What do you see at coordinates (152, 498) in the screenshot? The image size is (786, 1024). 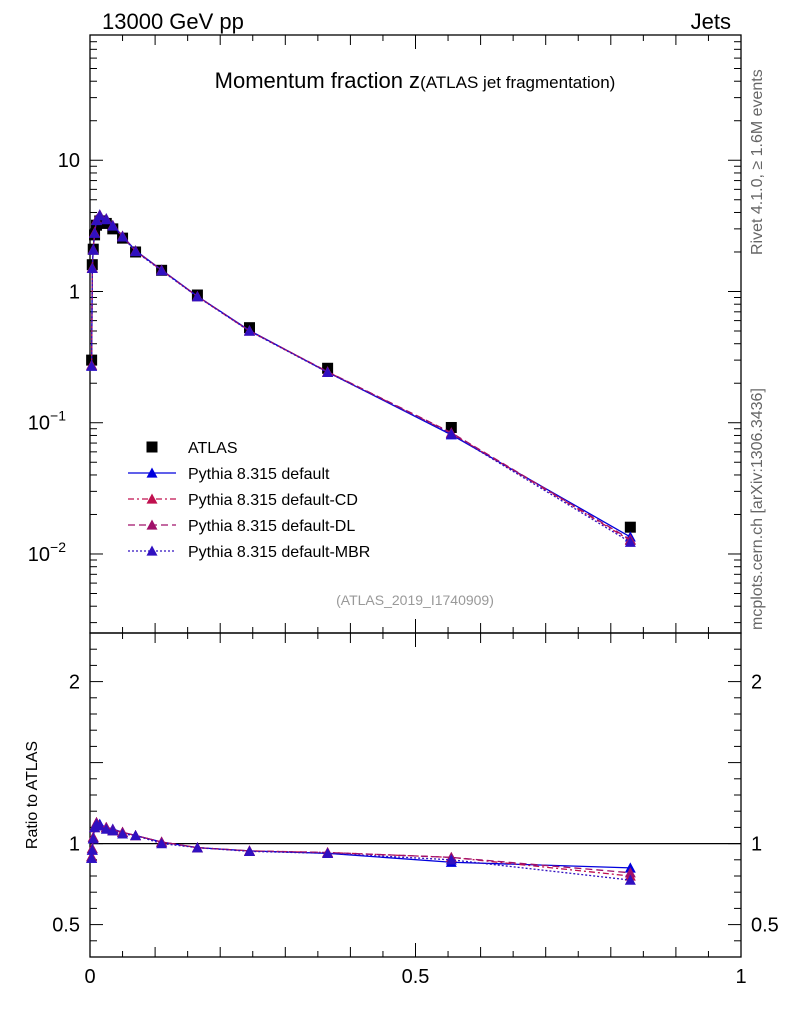 I see `legend-marker-cd` at bounding box center [152, 498].